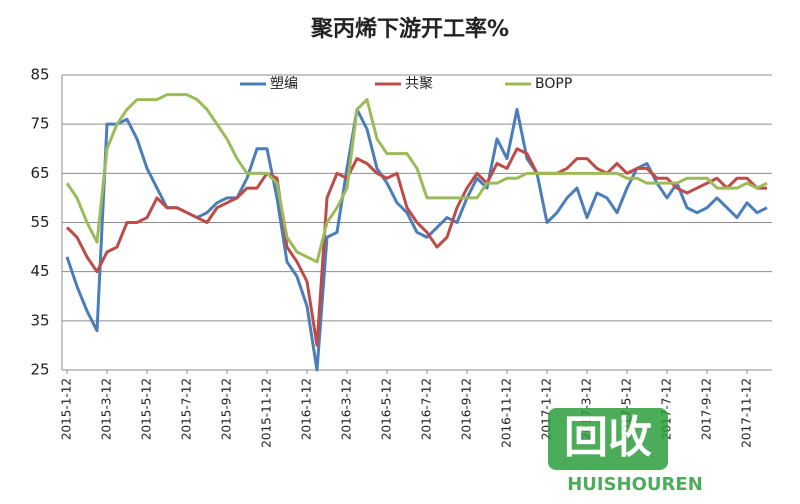 Image resolution: width=800 pixels, height=504 pixels. Describe the element at coordinates (39, 370) in the screenshot. I see `y-tick-label: 25` at that location.